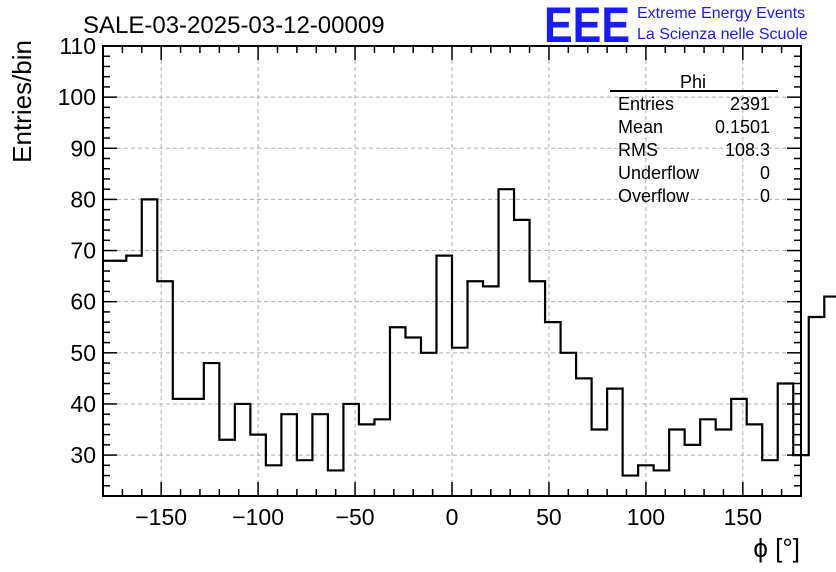 The width and height of the screenshot is (836, 572). I want to click on stats-row-label: RMS, so click(638, 150).